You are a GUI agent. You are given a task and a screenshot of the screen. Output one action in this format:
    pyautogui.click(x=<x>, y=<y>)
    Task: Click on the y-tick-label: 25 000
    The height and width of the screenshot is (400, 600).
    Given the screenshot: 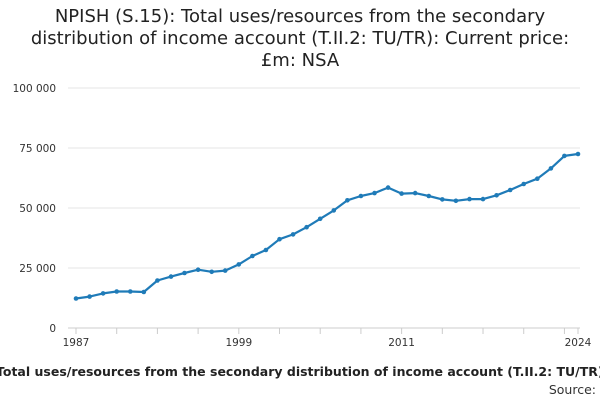 What is the action you would take?
    pyautogui.click(x=37, y=269)
    